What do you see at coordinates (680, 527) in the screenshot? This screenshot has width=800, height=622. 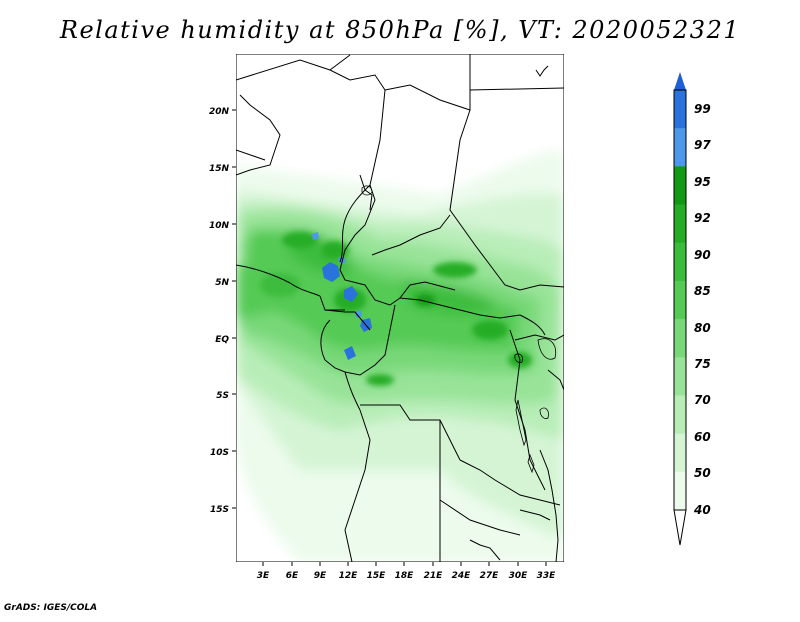 I see `colorbar-cap-bottom` at bounding box center [680, 527].